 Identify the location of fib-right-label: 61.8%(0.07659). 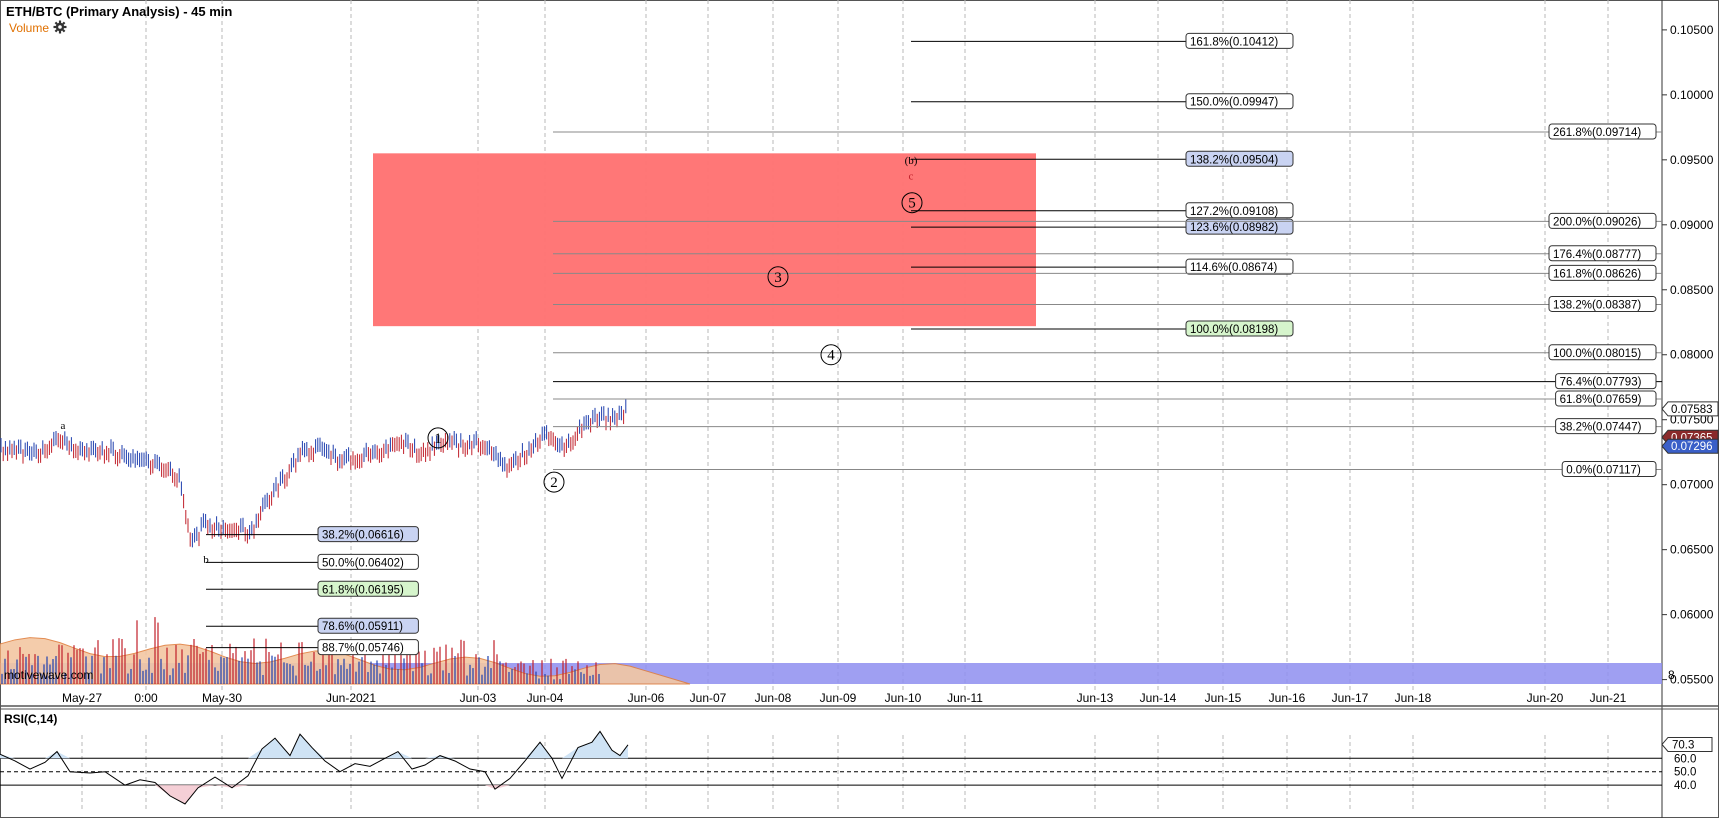
(1601, 400).